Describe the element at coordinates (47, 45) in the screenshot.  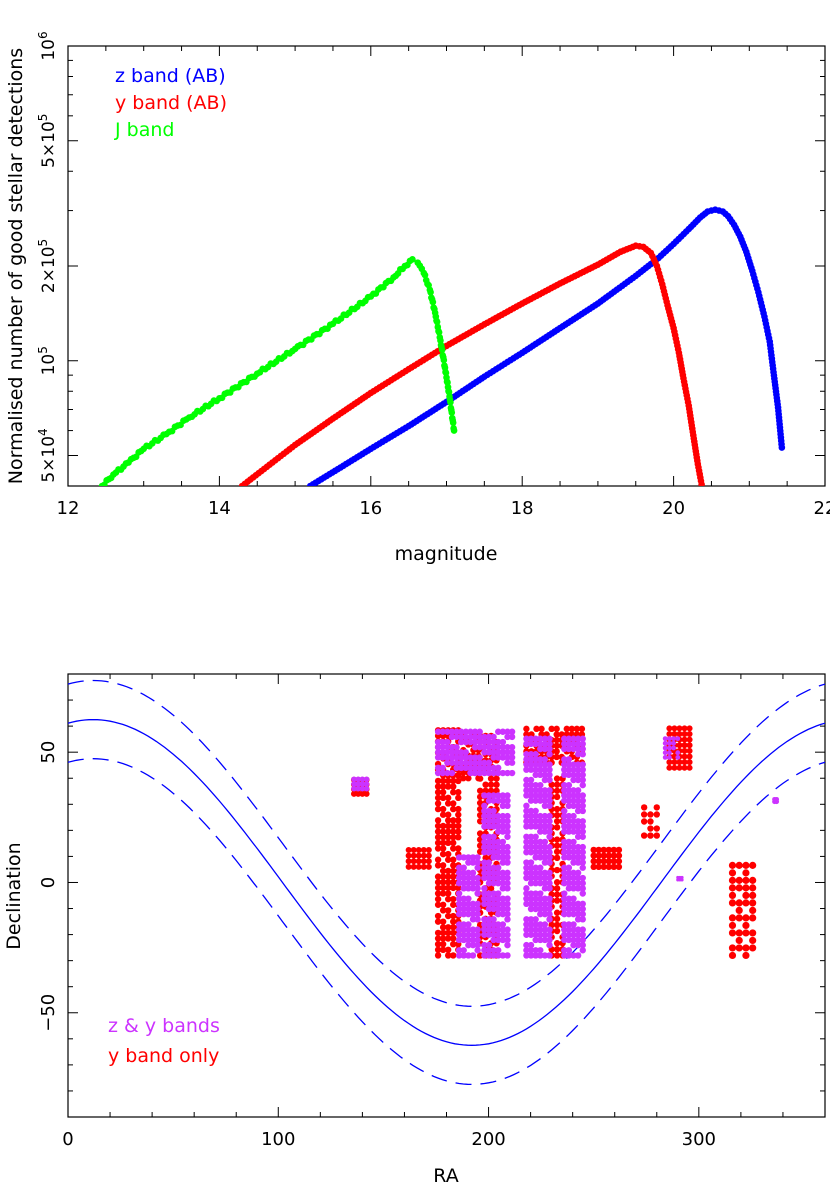
I see `y-tick-label: 106` at that location.